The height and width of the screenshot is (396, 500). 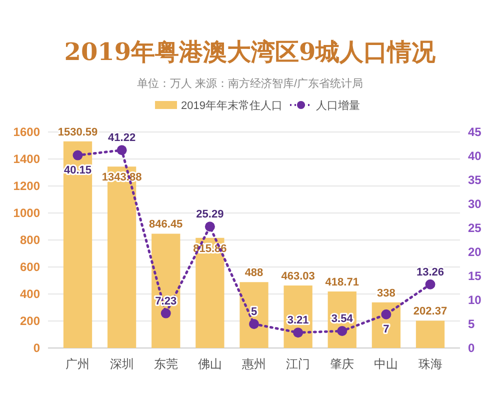 I want to click on y-tick-label: 400, so click(x=30, y=294).